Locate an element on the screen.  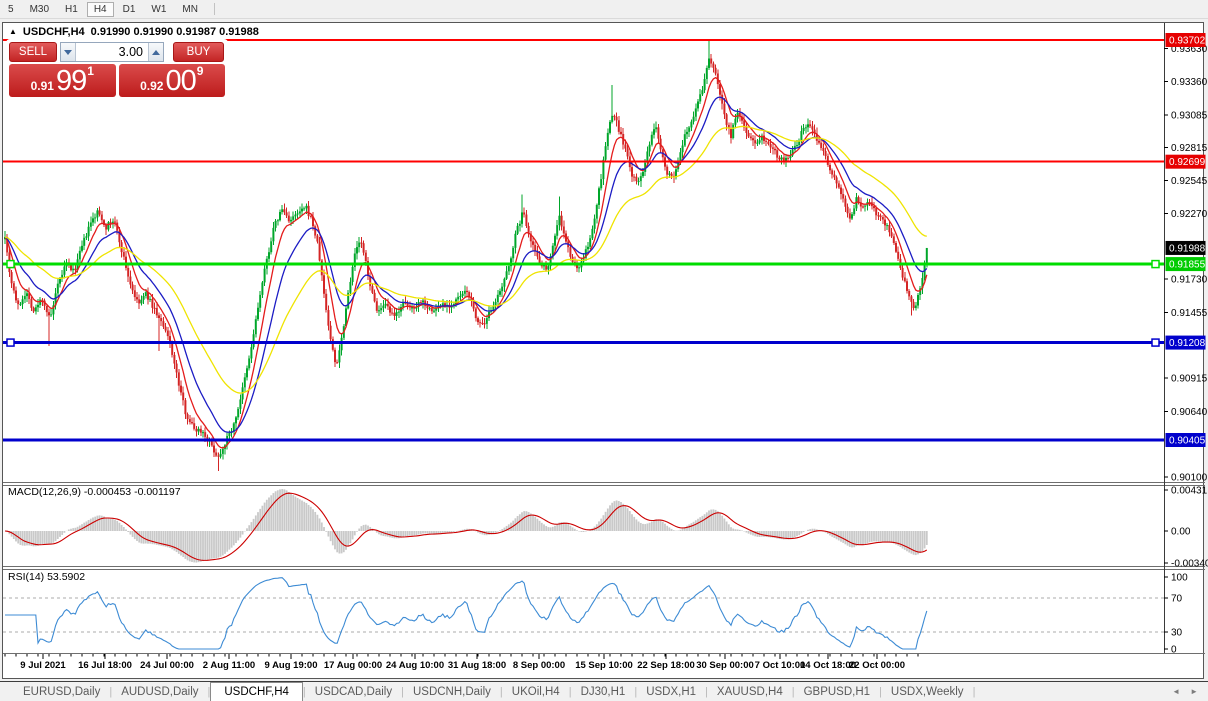
chart-tab-eurusd-daily: EURUSD,Daily is located at coordinates (62, 691).